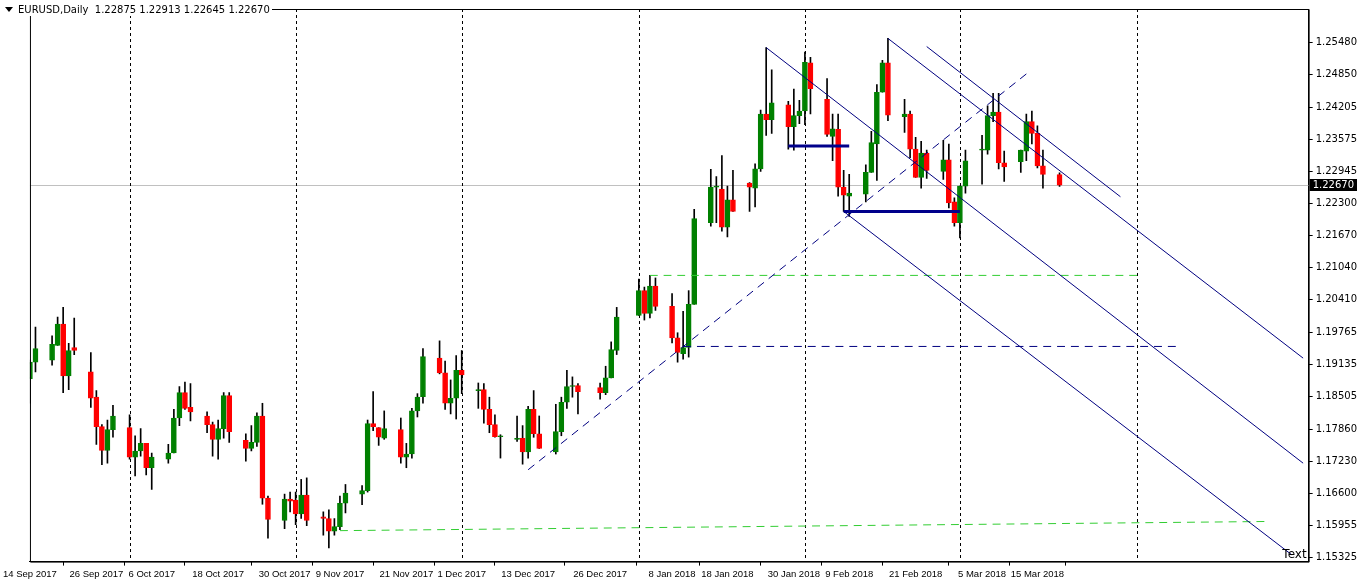 The height and width of the screenshot is (585, 1362). I want to click on y-tick-label: 1.21670, so click(1336, 235).